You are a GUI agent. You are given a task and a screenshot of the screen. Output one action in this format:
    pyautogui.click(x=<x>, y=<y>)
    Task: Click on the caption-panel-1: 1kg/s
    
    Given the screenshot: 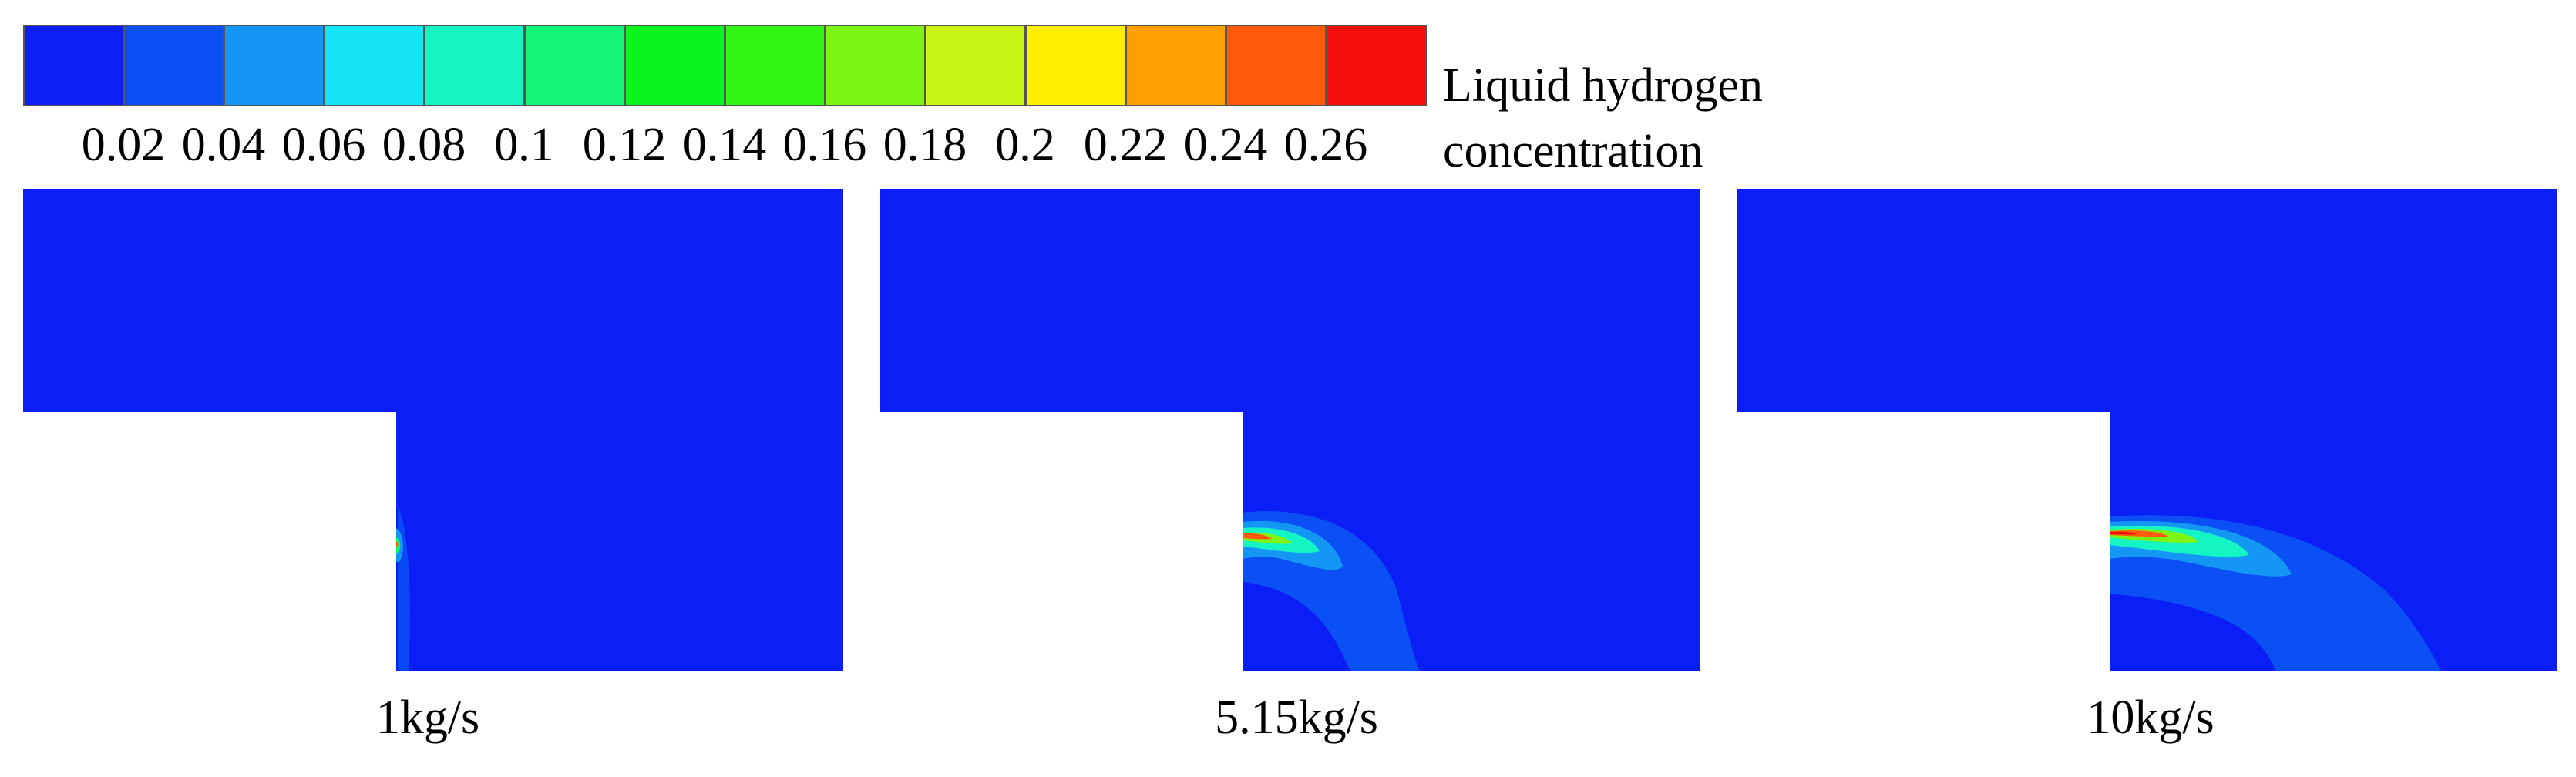 What is the action you would take?
    pyautogui.click(x=427, y=717)
    